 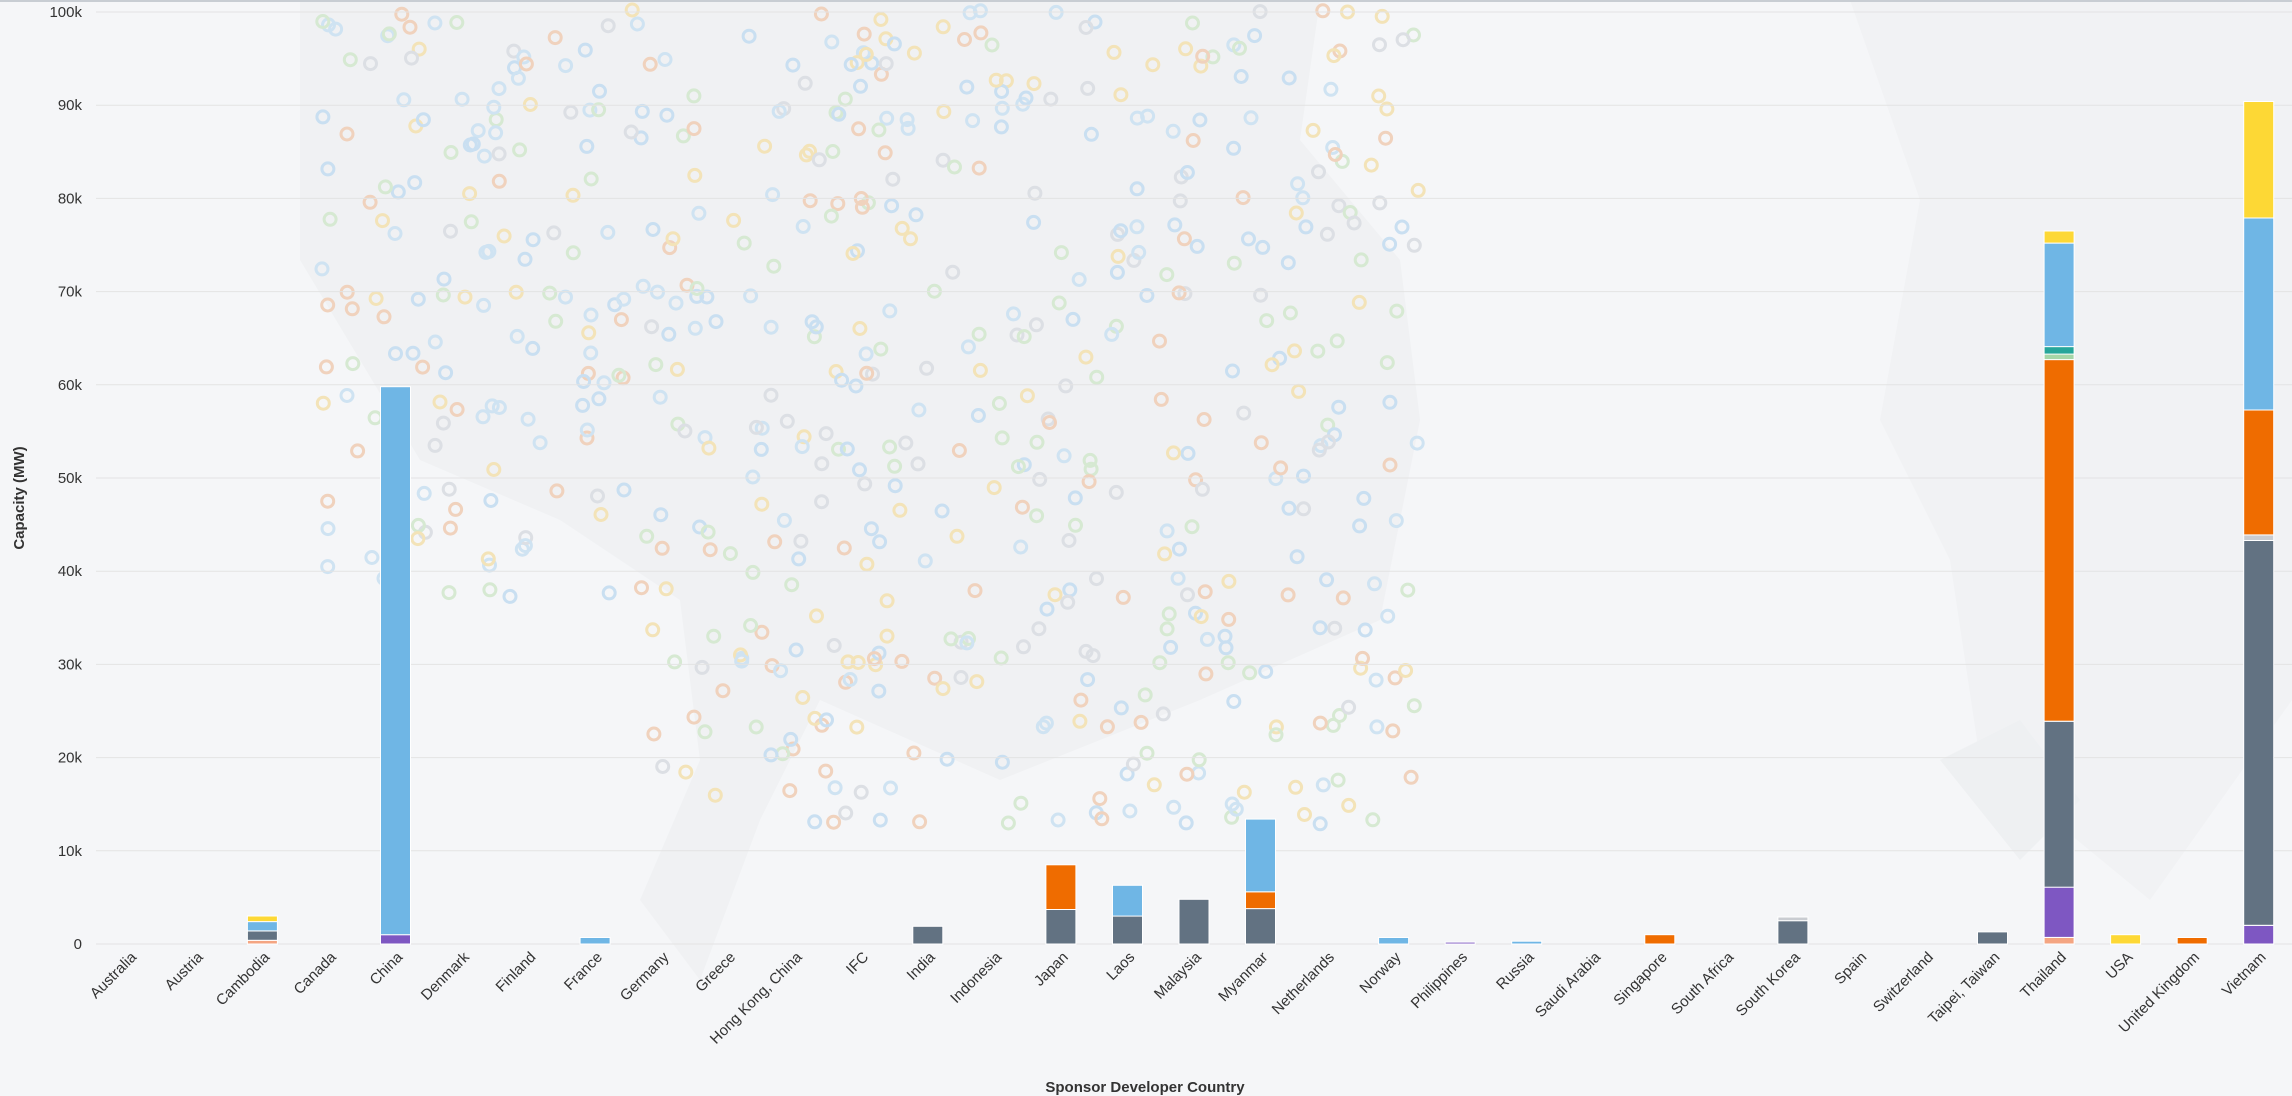 What do you see at coordinates (976, 977) in the screenshot?
I see `x-tick-label: Indonesia` at bounding box center [976, 977].